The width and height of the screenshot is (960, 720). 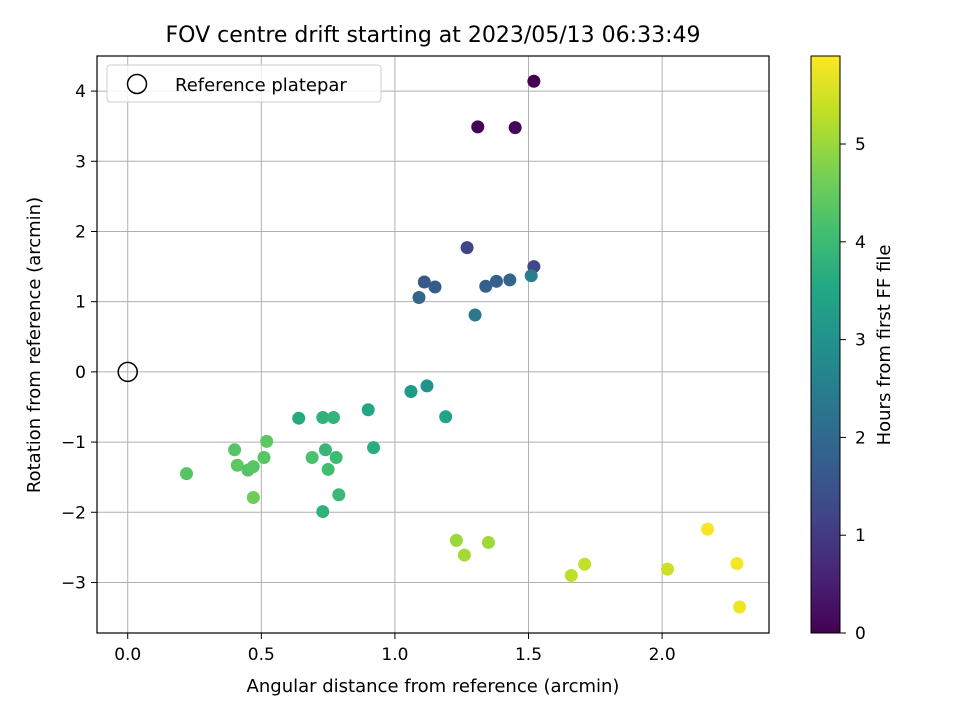 I want to click on y-tick-label: 1, so click(x=80, y=303).